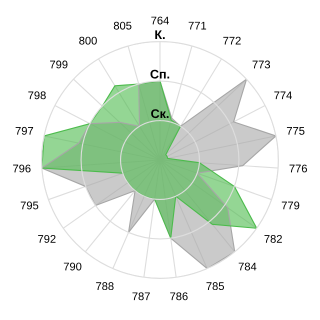 The width and height of the screenshot is (320, 320). I want to click on spoke-label: 775, so click(295, 131).